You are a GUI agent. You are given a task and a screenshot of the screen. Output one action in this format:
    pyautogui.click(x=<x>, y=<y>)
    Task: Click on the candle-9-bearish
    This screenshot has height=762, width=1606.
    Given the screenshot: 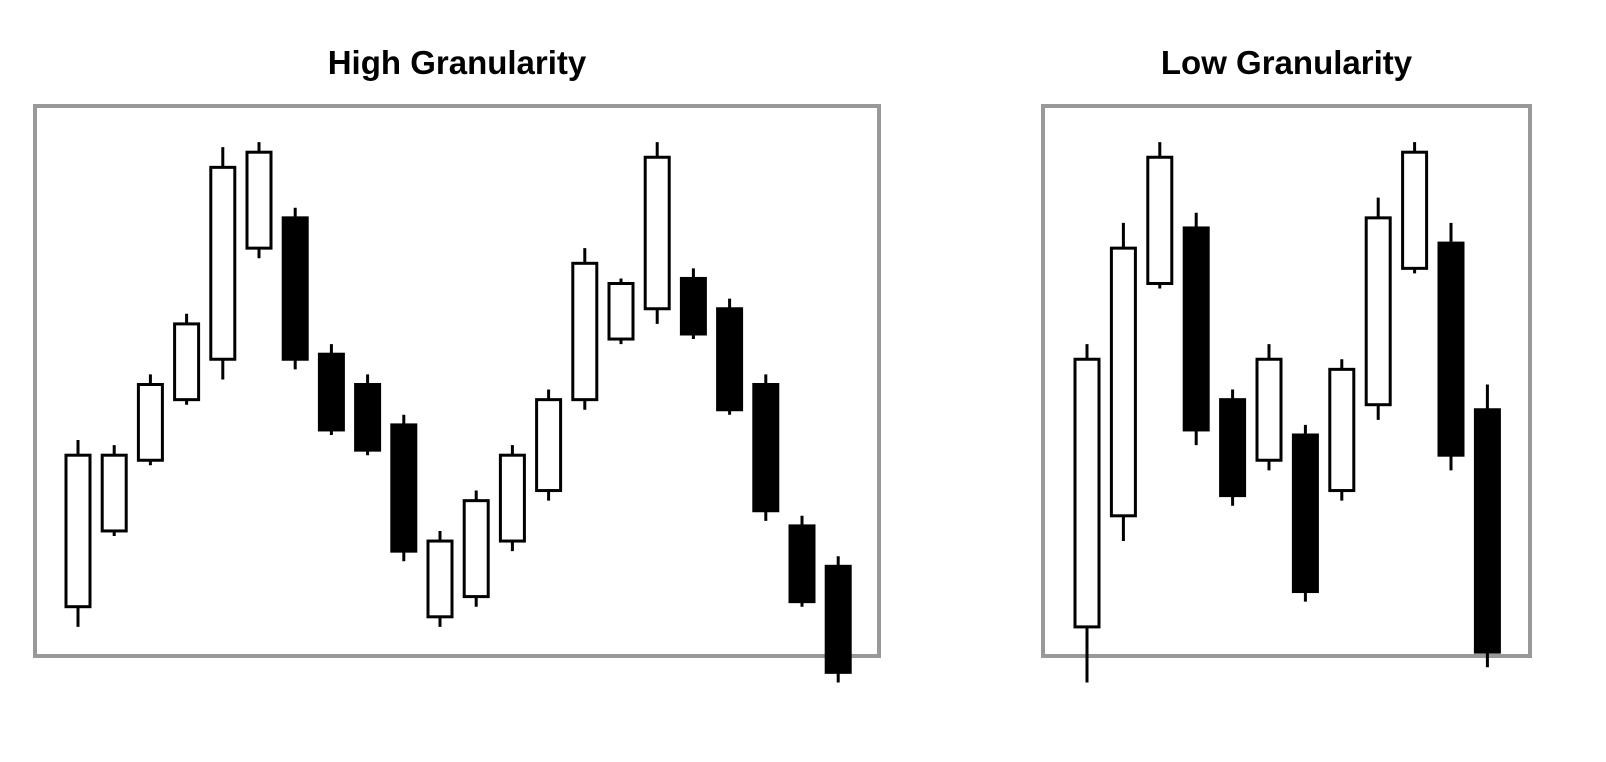 What is the action you would take?
    pyautogui.click(x=368, y=415)
    